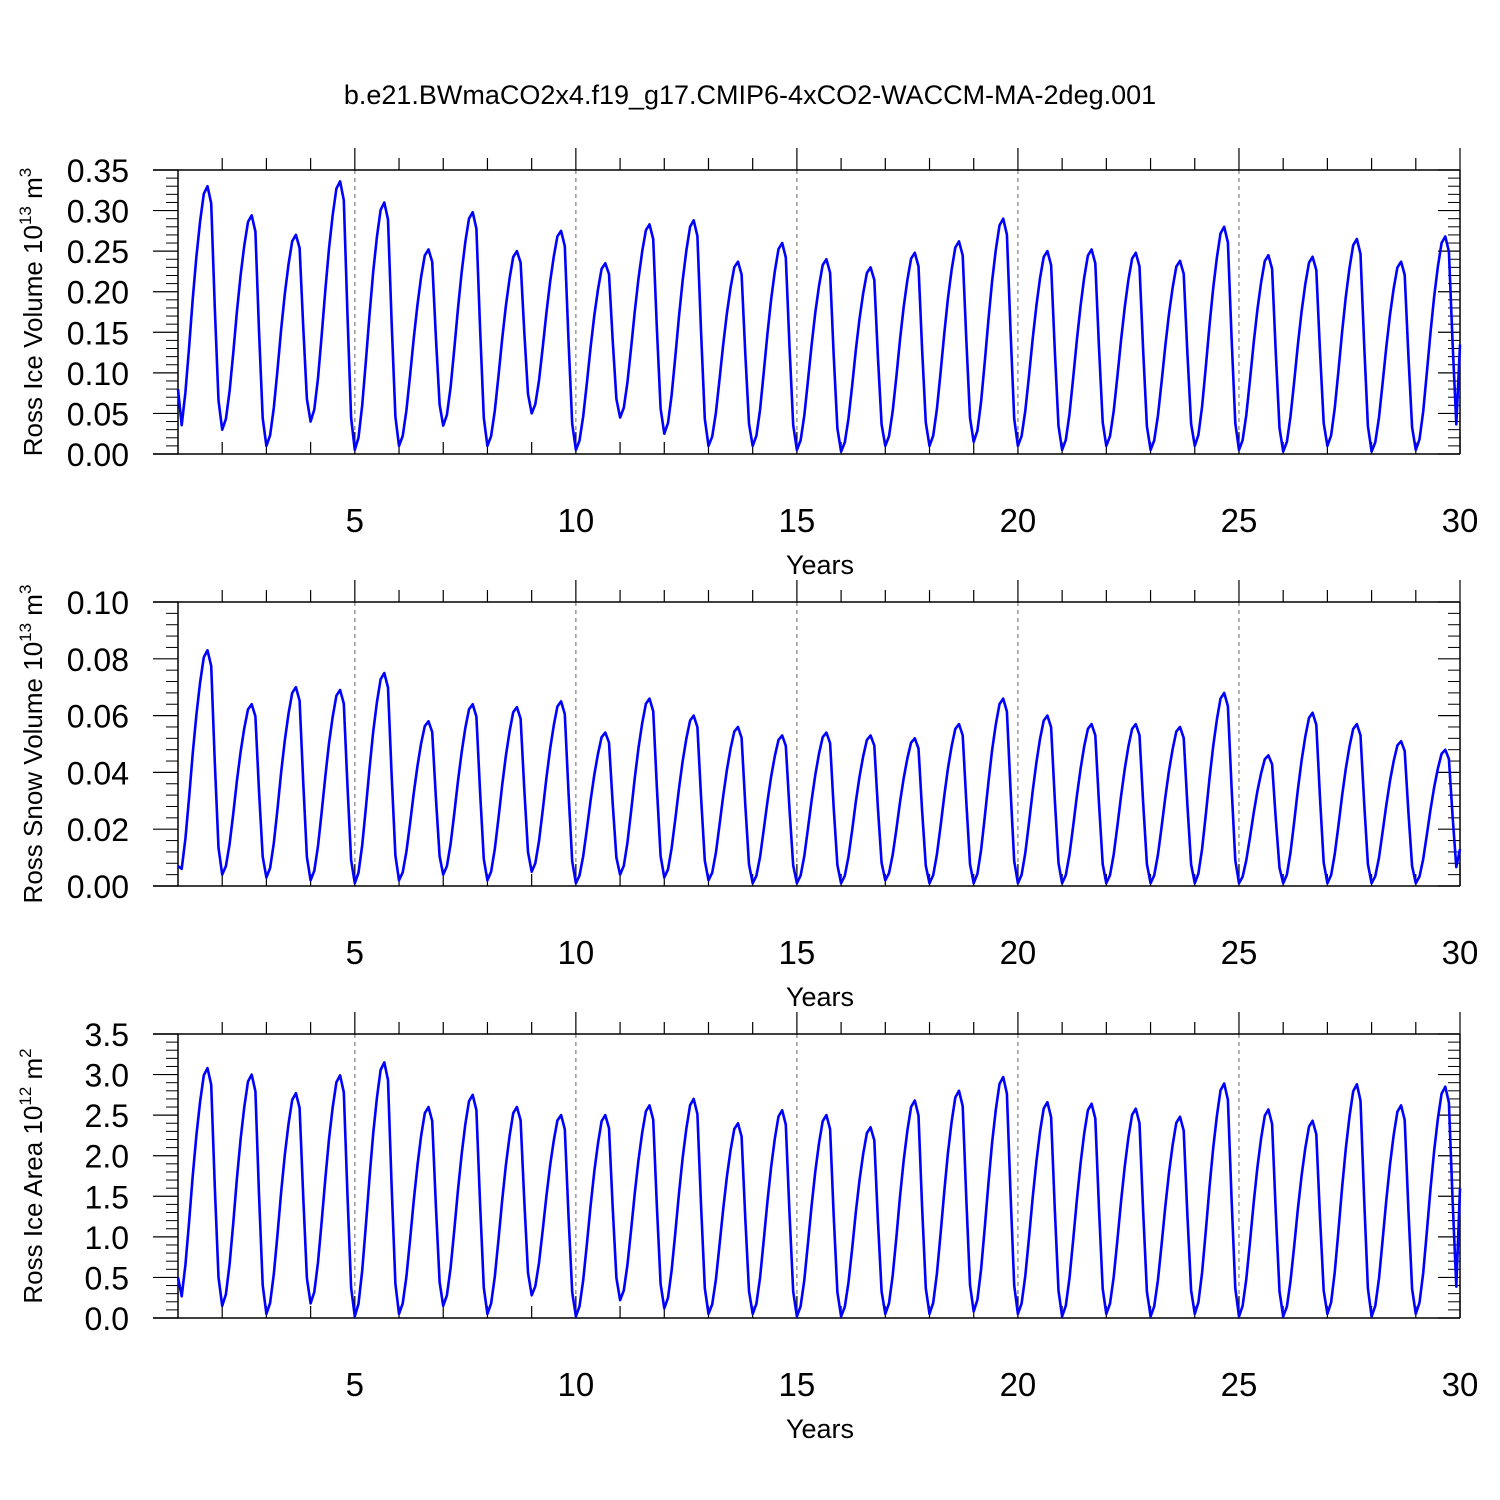 This screenshot has height=1500, width=1500. I want to click on y-axis-label-text: Ross Ice Area 10, so click(33, 1205).